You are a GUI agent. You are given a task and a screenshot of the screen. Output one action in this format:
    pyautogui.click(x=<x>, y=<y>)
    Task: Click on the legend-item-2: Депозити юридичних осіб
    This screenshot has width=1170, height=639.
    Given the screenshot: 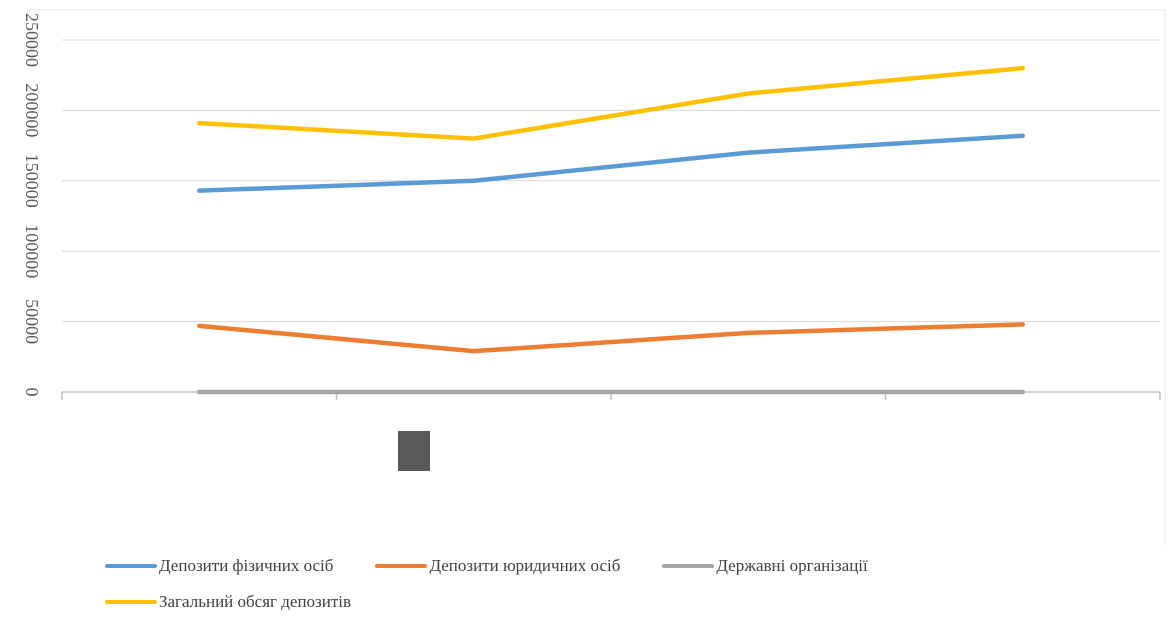 What is the action you would take?
    pyautogui.click(x=497, y=566)
    